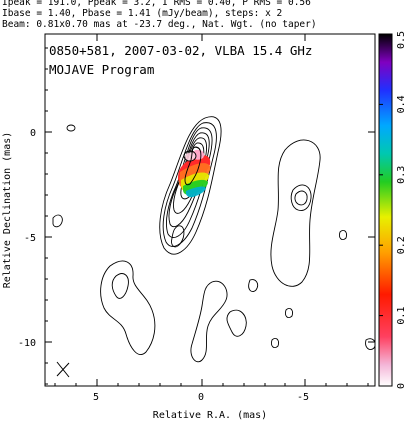 This screenshot has height=424, width=409. What do you see at coordinates (401, 104) in the screenshot?
I see `colorbar-tick-label: 0.4` at bounding box center [401, 104].